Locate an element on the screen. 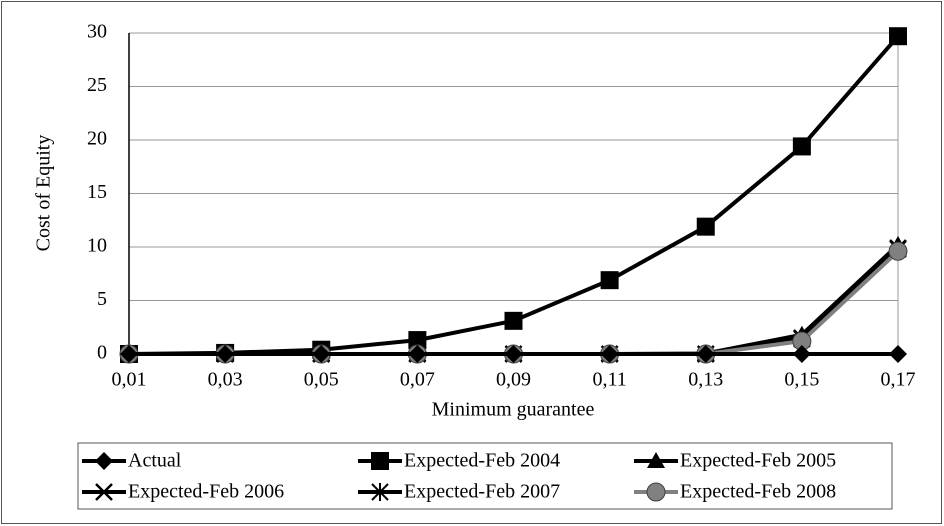  x-tick-label: 0,05 is located at coordinates (321, 380).